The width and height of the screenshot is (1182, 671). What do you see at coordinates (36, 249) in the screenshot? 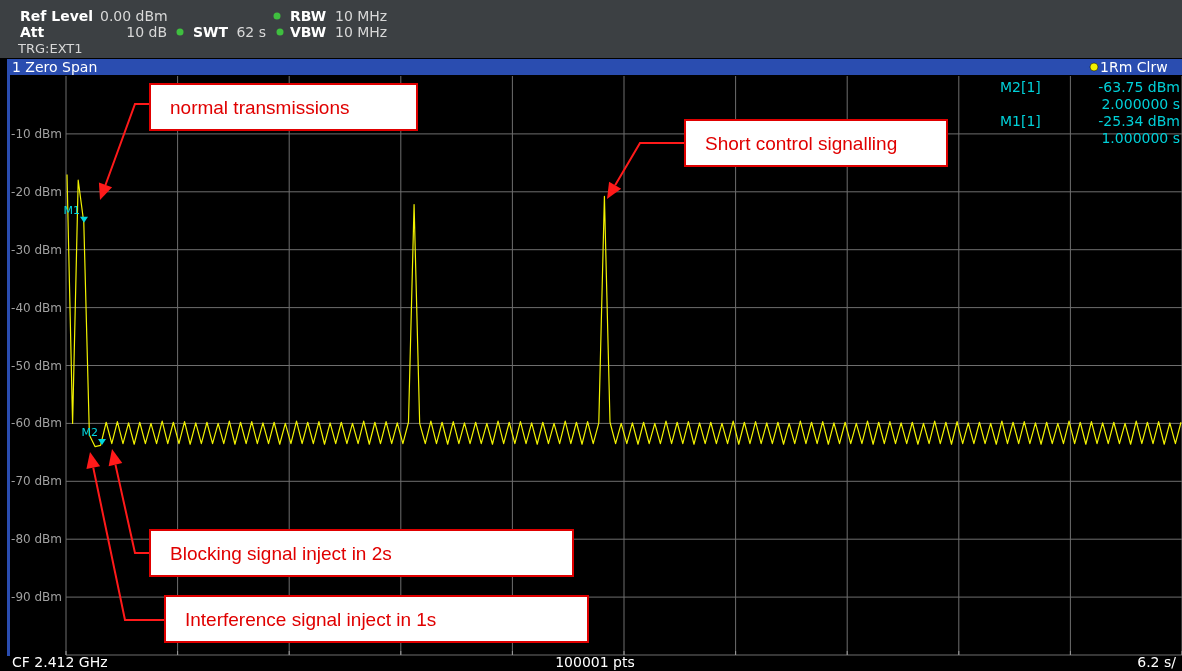
I see `y-tick-label: -30 dBm` at bounding box center [36, 249].